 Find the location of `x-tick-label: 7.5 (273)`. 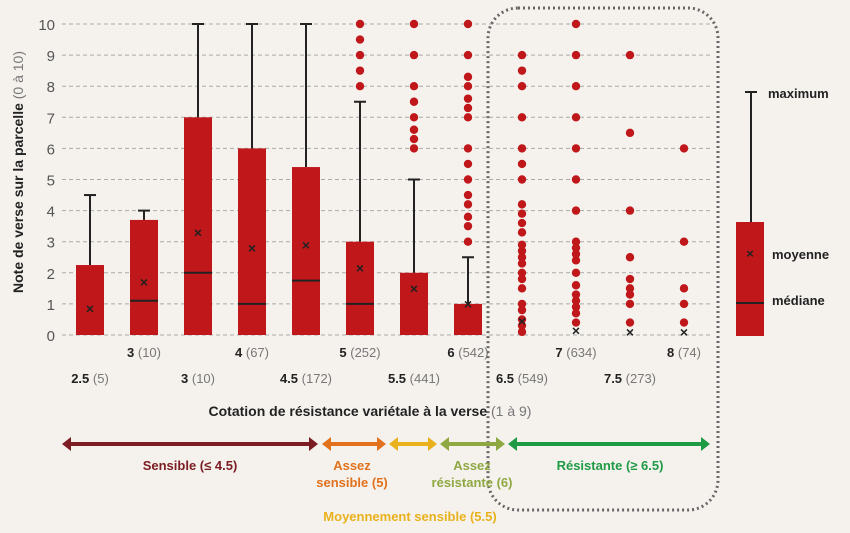

x-tick-label: 7.5 (273) is located at coordinates (630, 378).